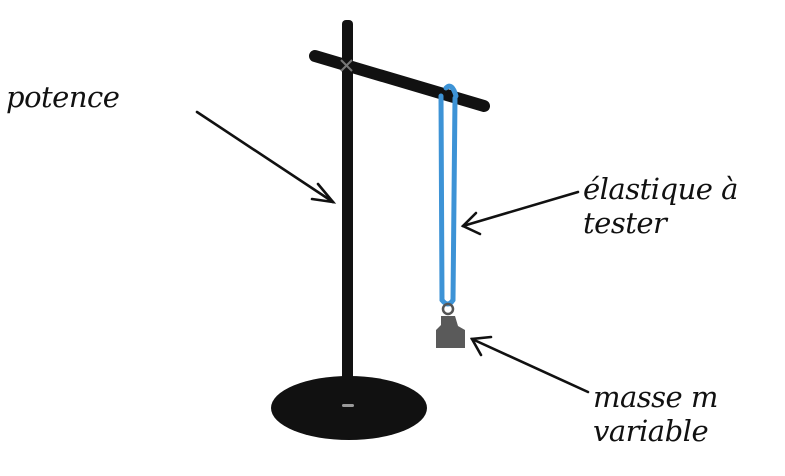 This screenshot has height=476, width=785. I want to click on label-masse-line2: variable, so click(651, 431).